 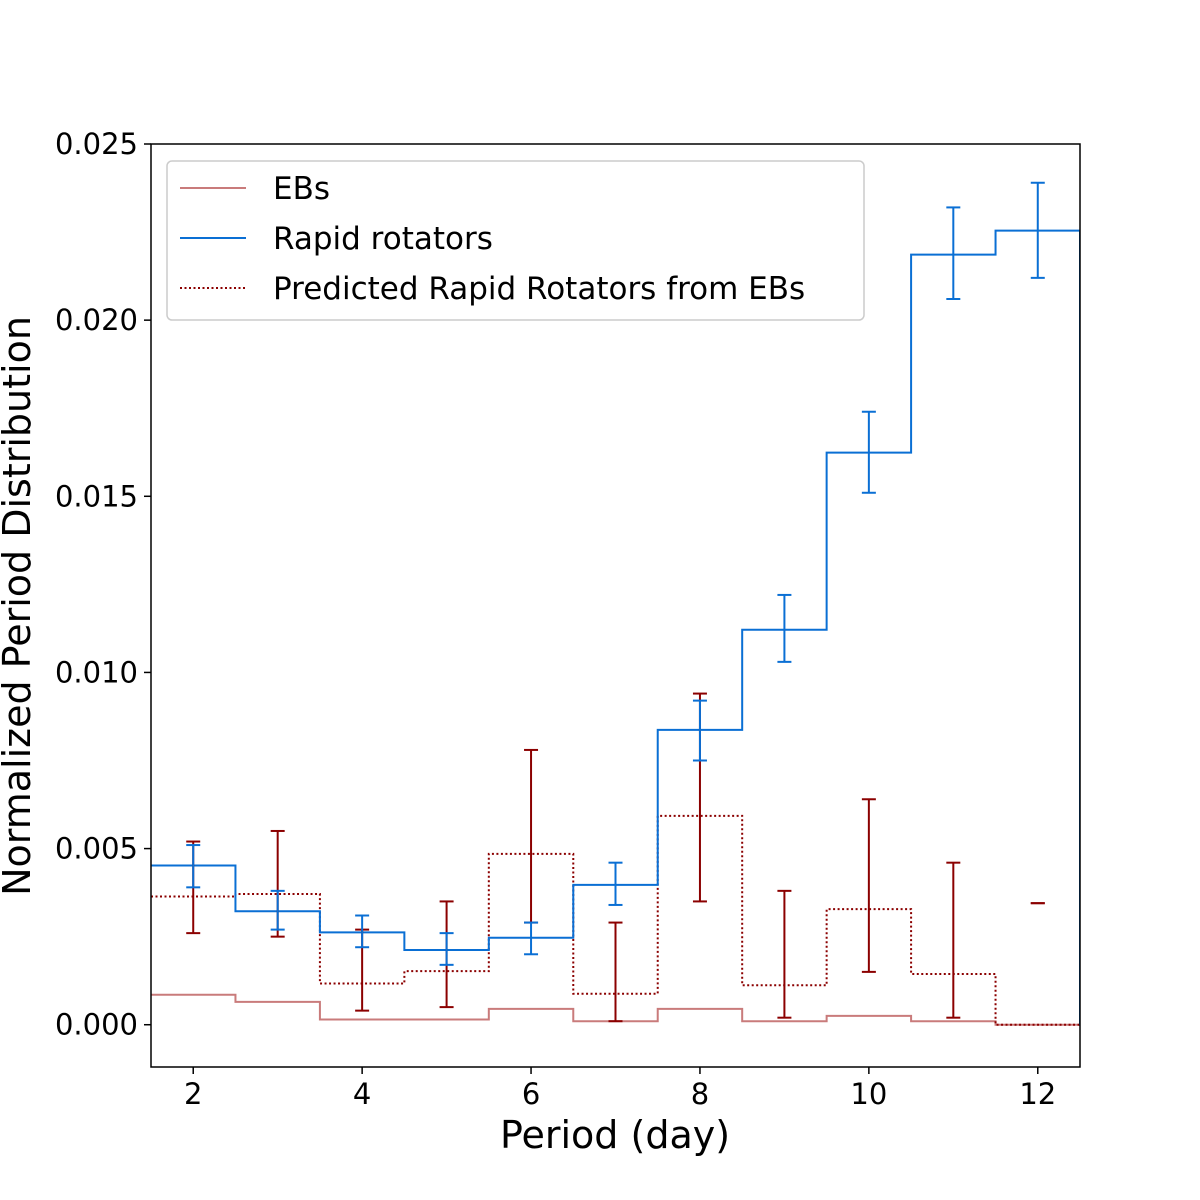 I want to click on x-tick-label-8: 8, so click(x=700, y=1094).